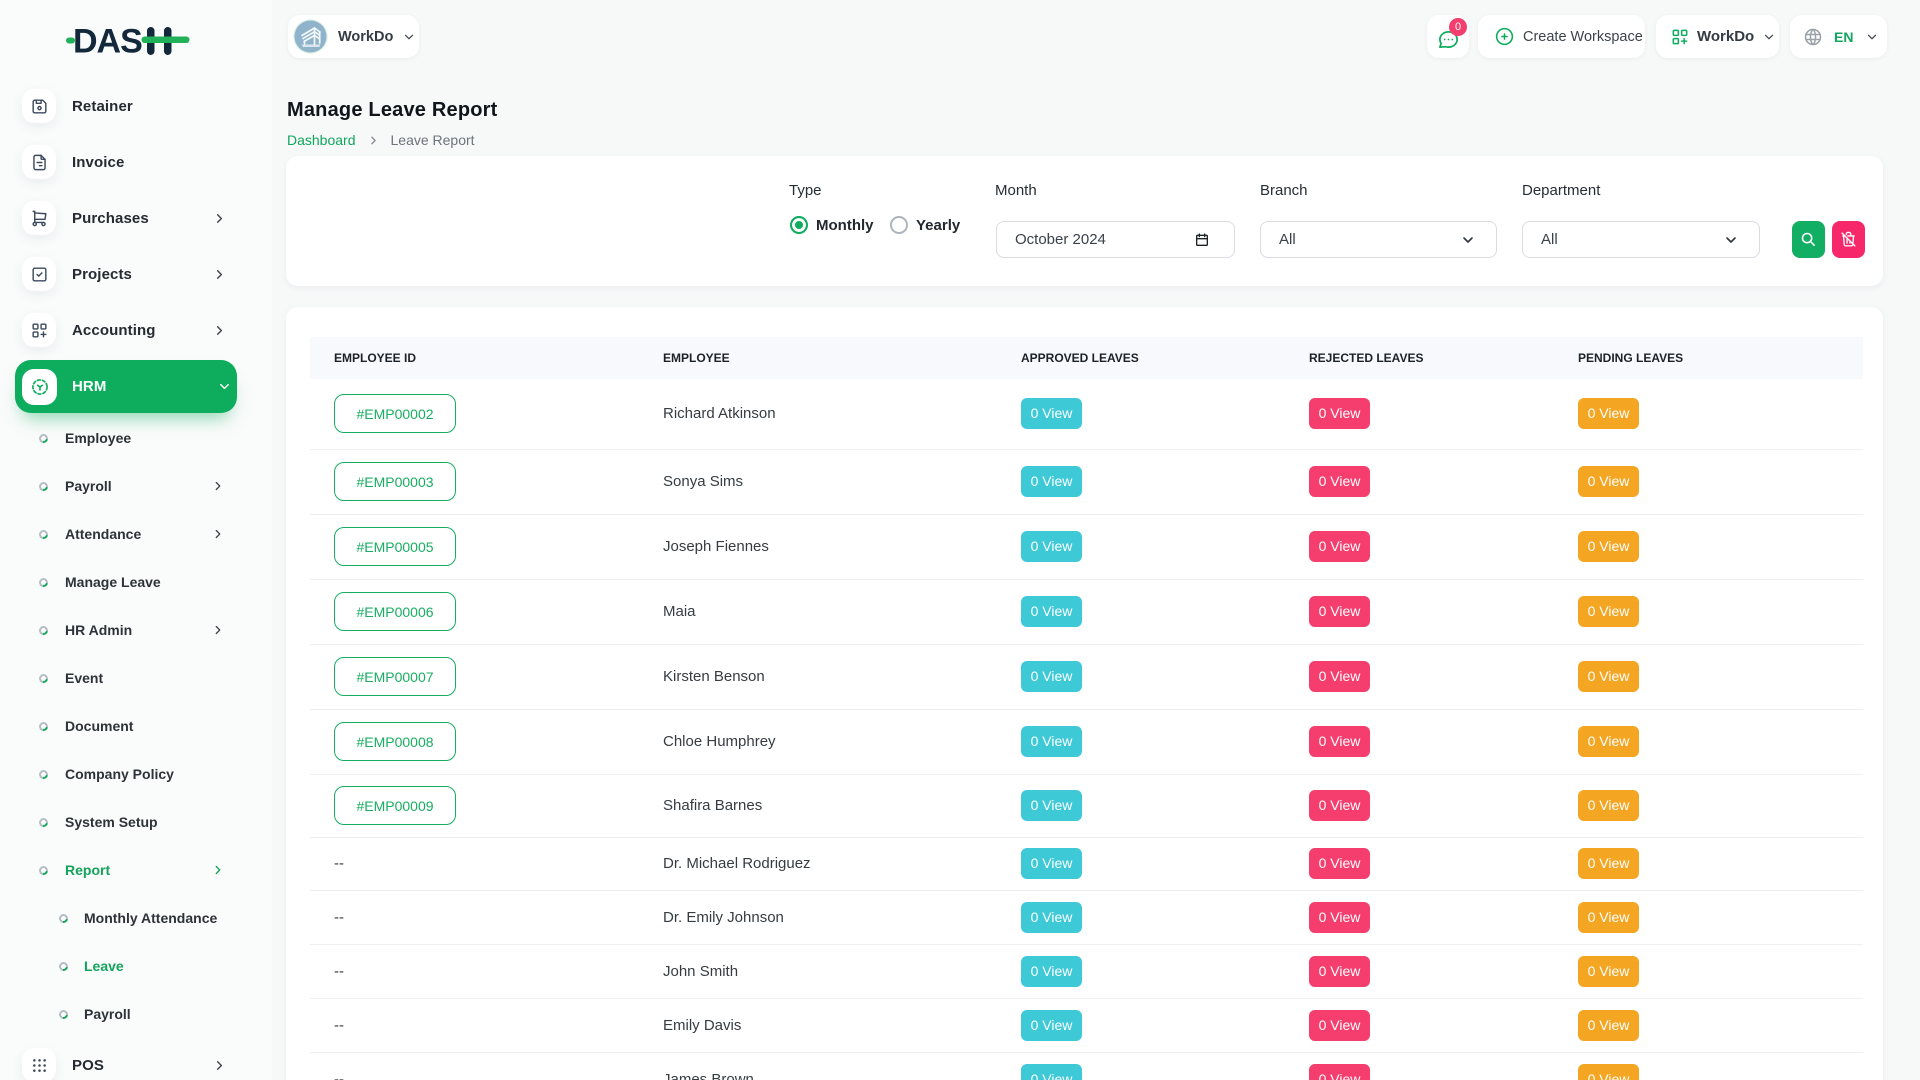 The width and height of the screenshot is (1920, 1080). I want to click on svg-text: DAS, so click(107, 40).